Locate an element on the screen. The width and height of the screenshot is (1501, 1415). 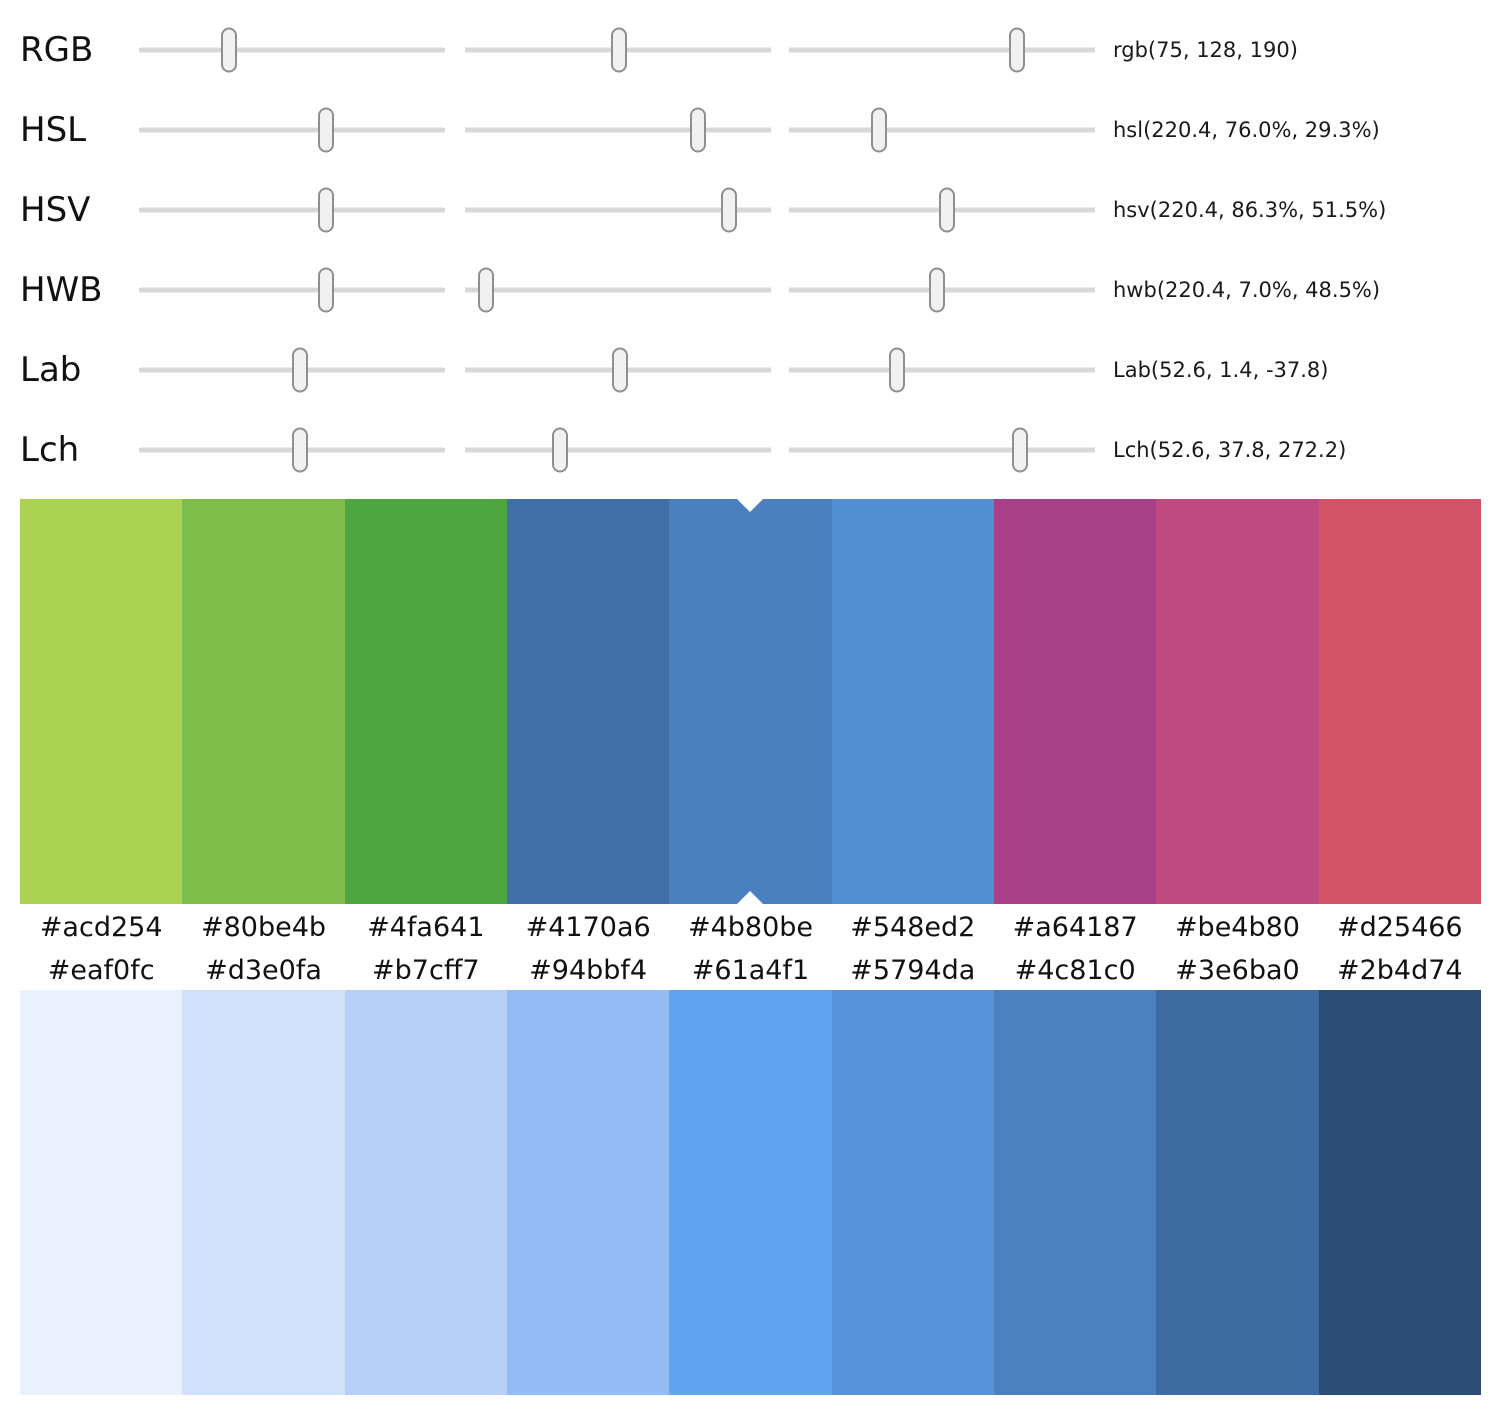
colorspace-label: HSV is located at coordinates (55, 210).